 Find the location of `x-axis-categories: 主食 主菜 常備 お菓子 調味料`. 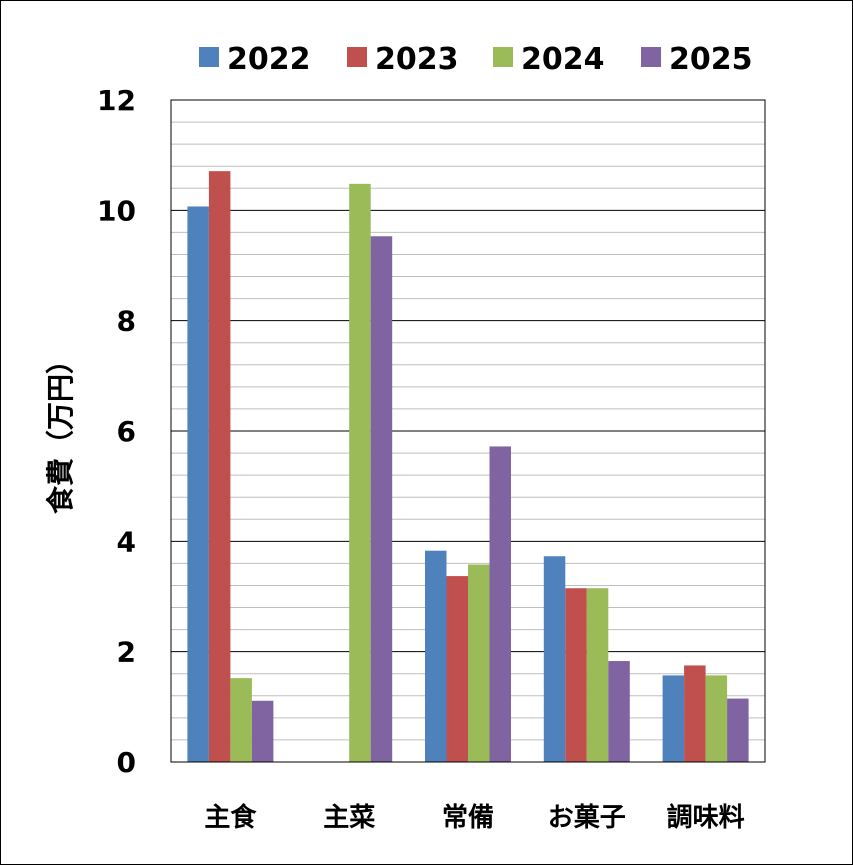

x-axis-categories: 主食 主菜 常備 お菓子 調味料 is located at coordinates (474, 817).